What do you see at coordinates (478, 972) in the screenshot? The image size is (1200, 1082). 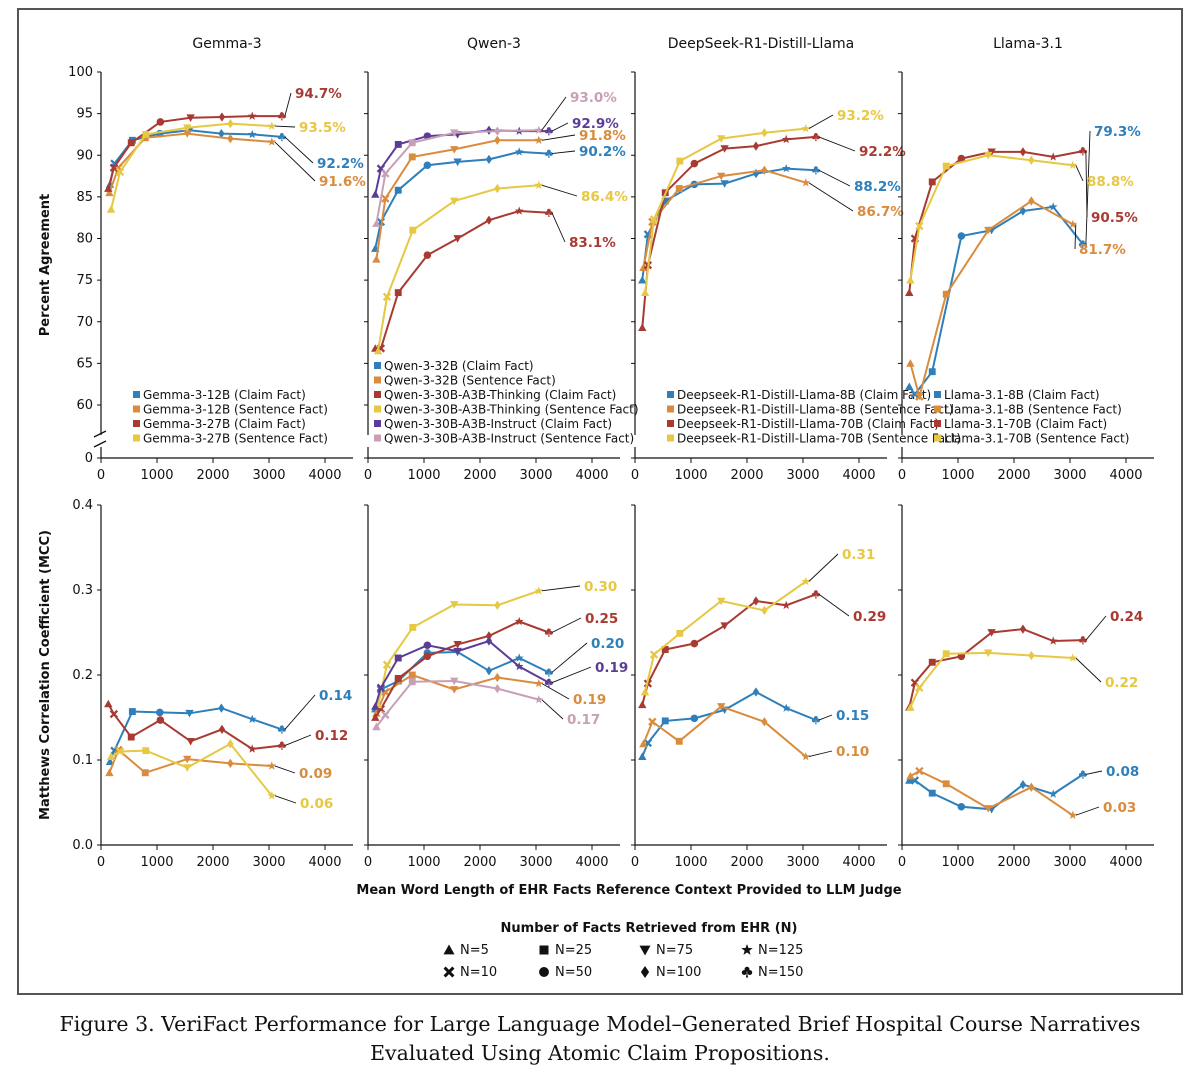 I see `marker-legend-label: N=10` at bounding box center [478, 972].